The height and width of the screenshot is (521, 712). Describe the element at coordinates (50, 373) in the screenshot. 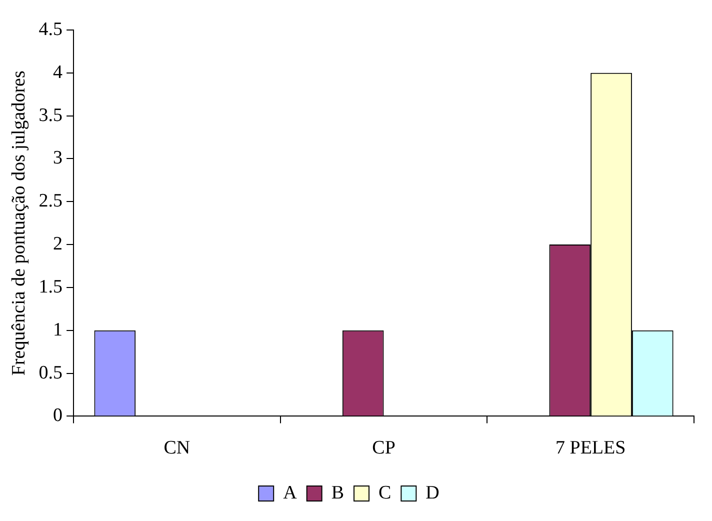

I see `y-tick-label: 0.5` at that location.